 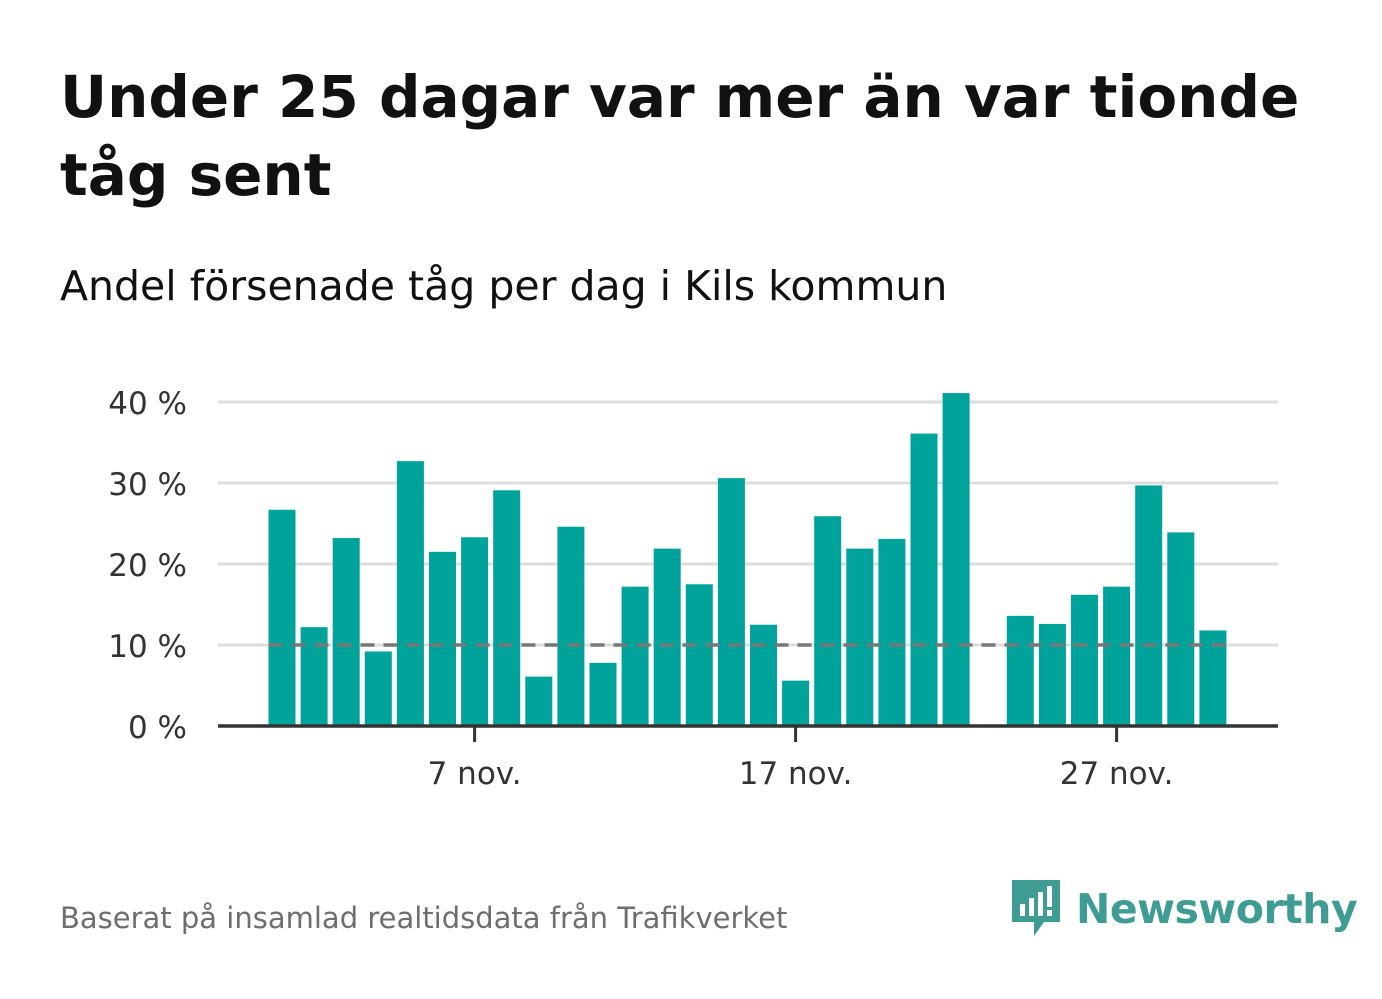 I want to click on y-axis-tick-labels: 0 % 10 % 20 % 30 % 40 %, so click(x=147, y=566).